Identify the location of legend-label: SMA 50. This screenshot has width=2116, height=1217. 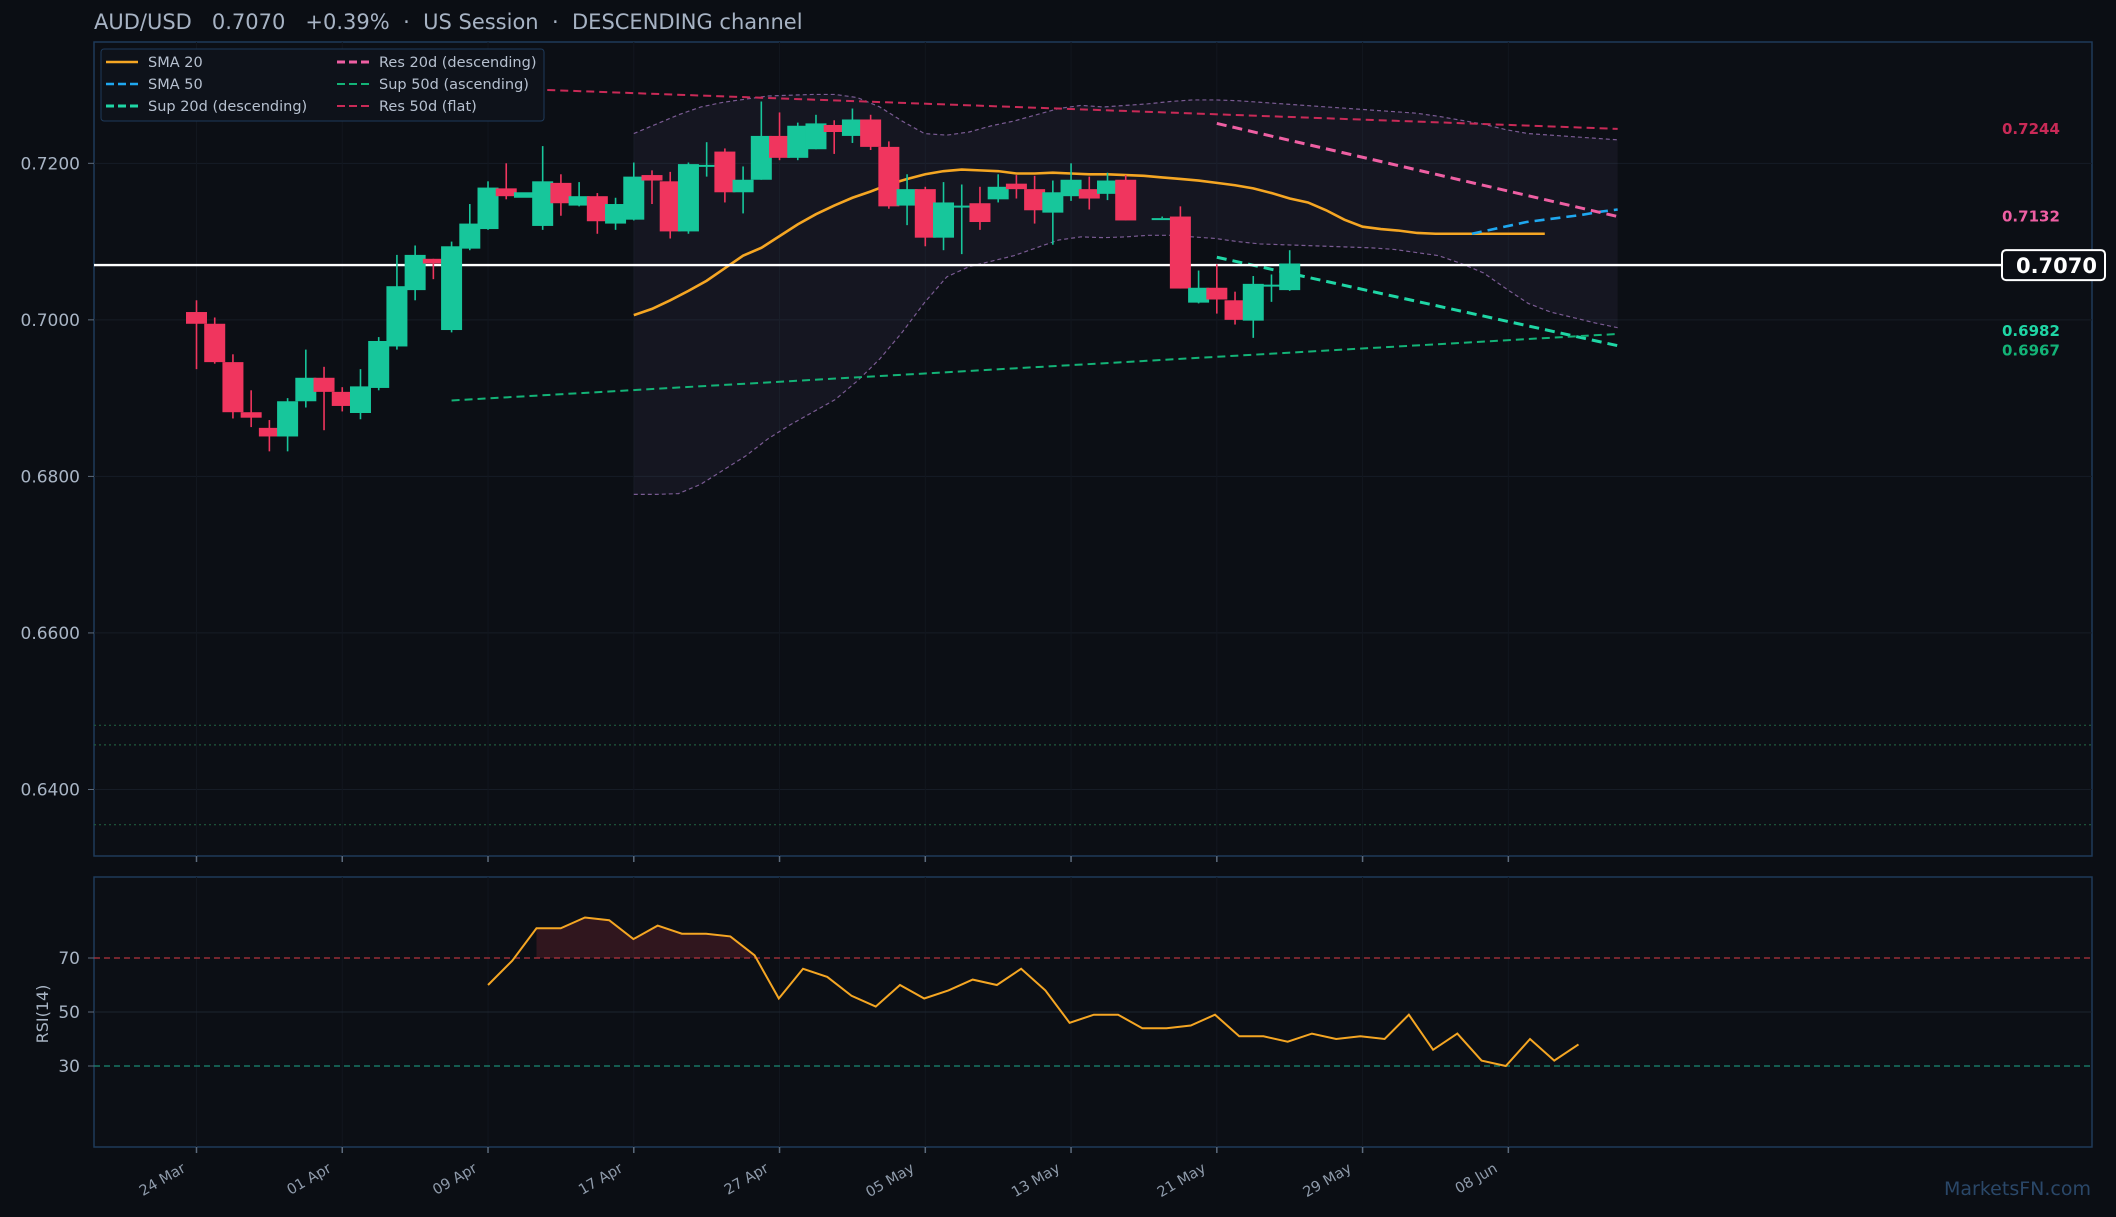
(175, 85).